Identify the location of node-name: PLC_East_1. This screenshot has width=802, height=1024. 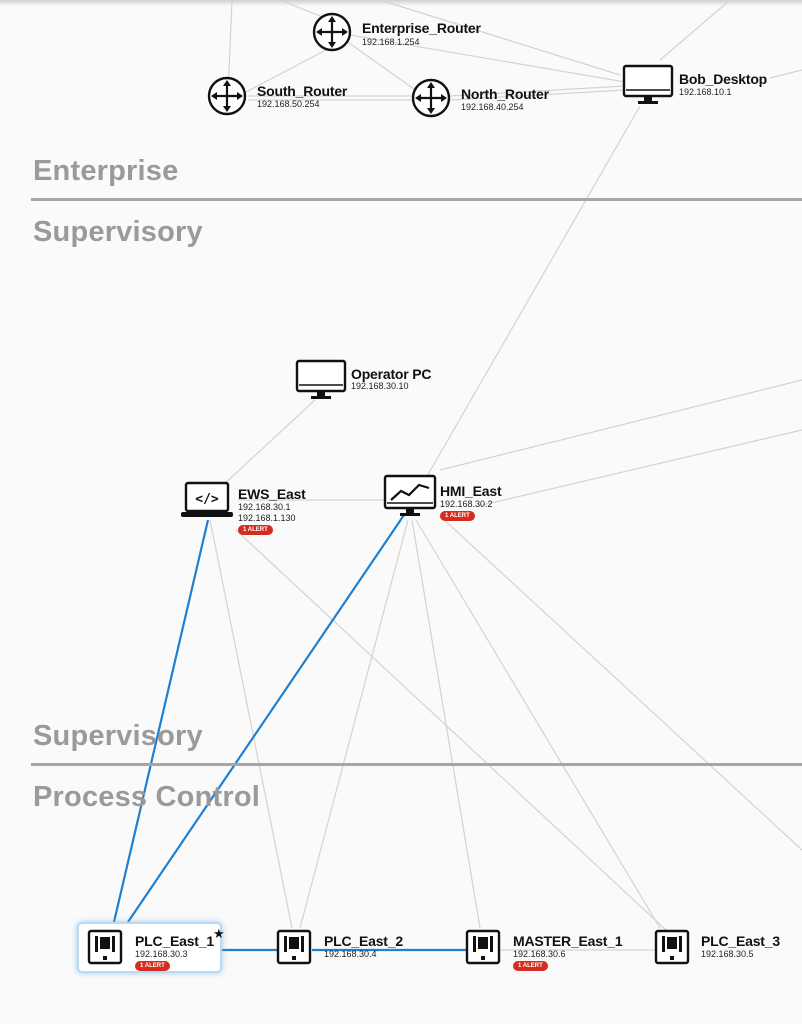
(174, 941).